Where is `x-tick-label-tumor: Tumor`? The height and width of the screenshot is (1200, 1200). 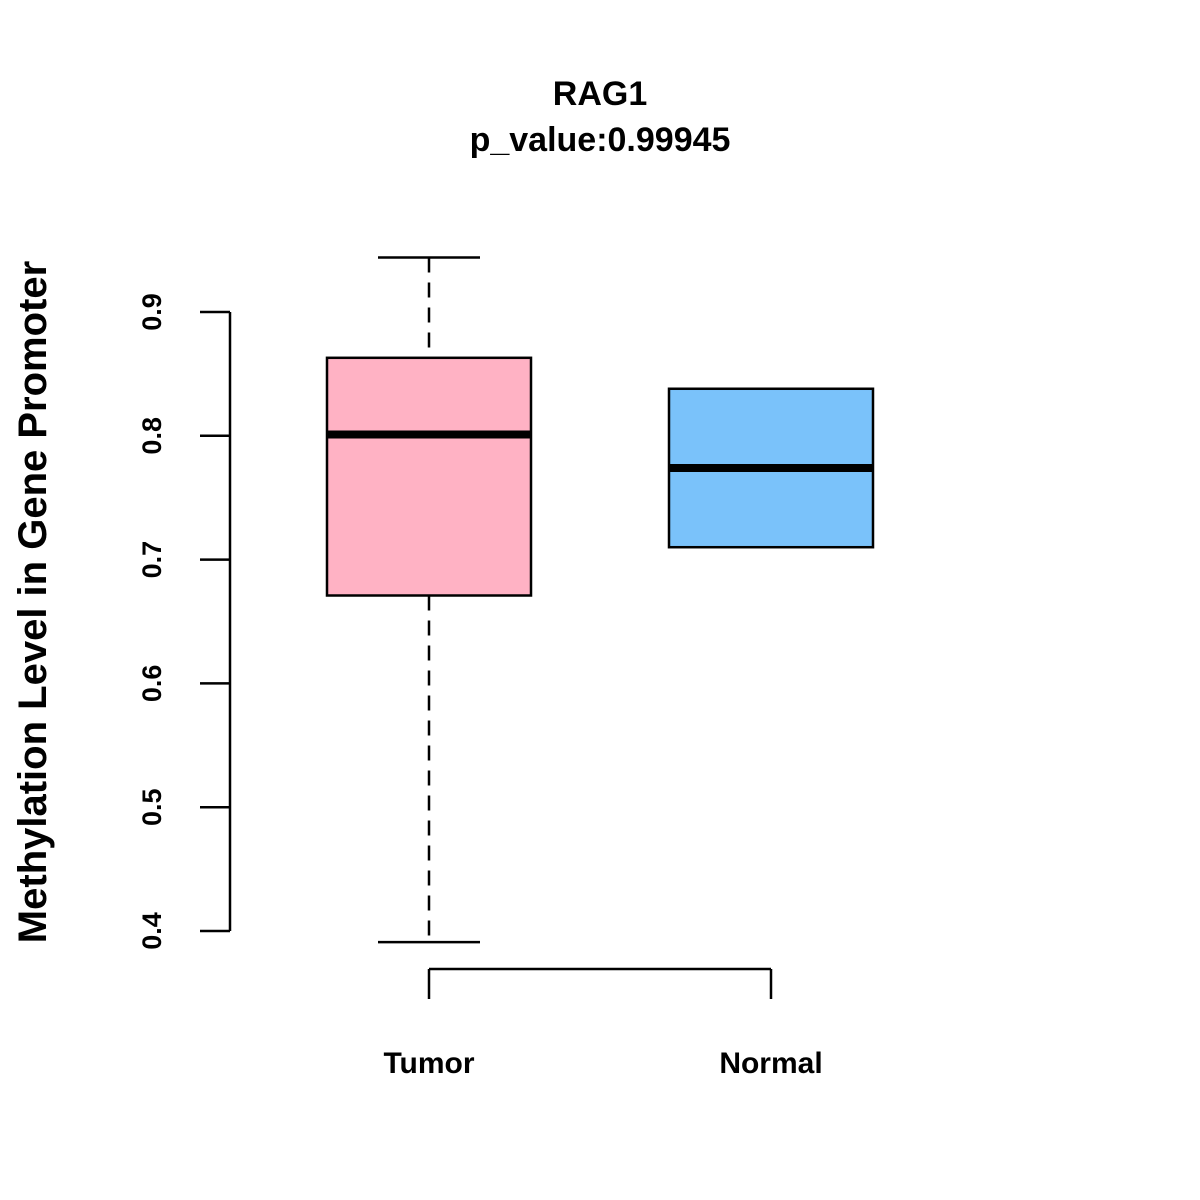
x-tick-label-tumor: Tumor is located at coordinates (428, 1063).